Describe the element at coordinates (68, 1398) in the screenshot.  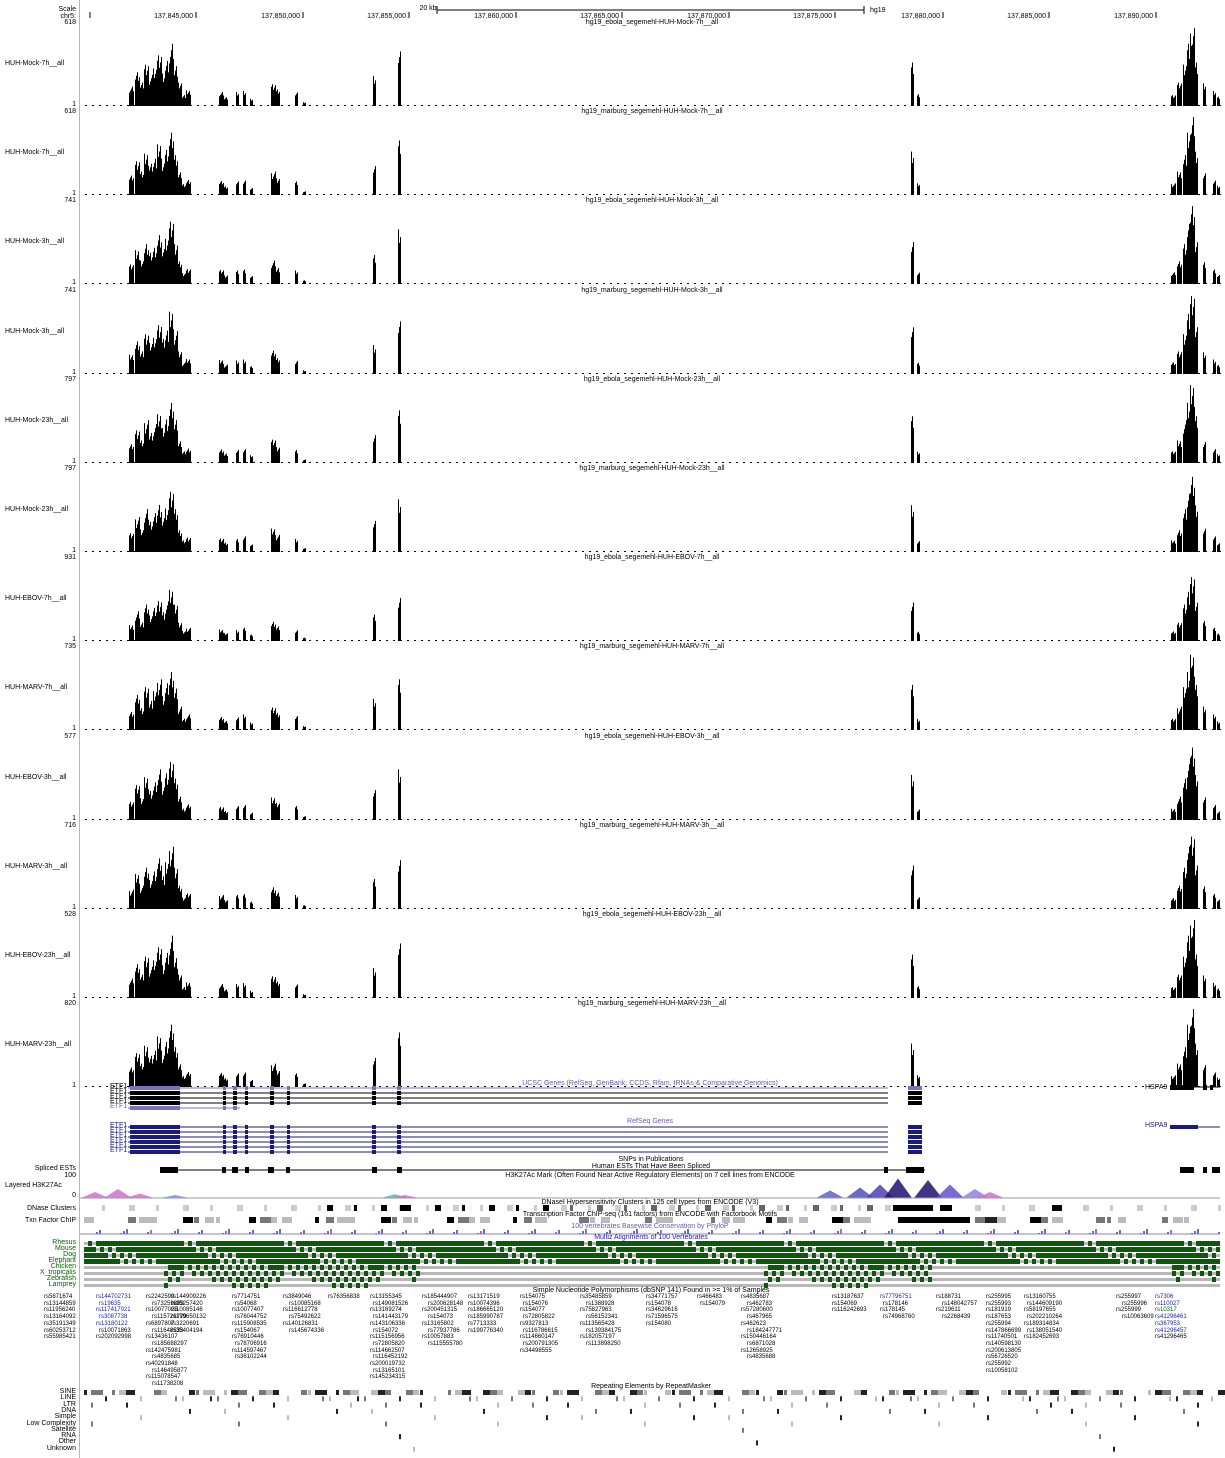
I see `repeat-class-label: LINE` at that location.